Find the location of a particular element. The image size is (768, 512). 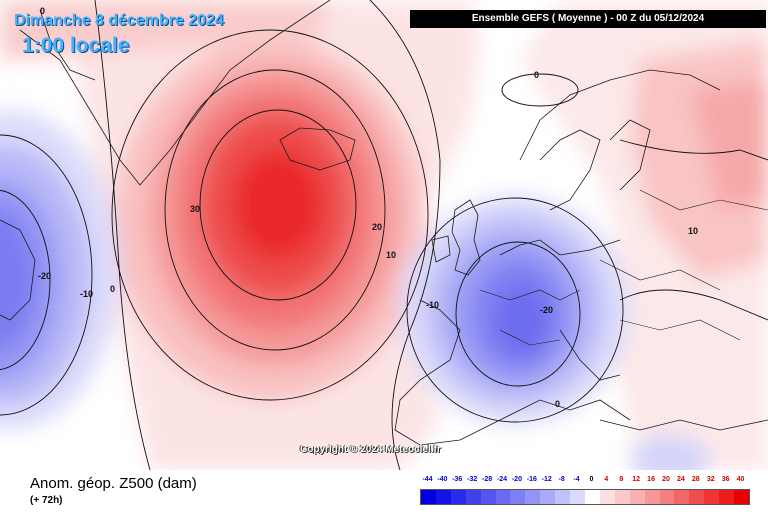

field-title: Anom. géop. Z500 (dam) is located at coordinates (113, 483).